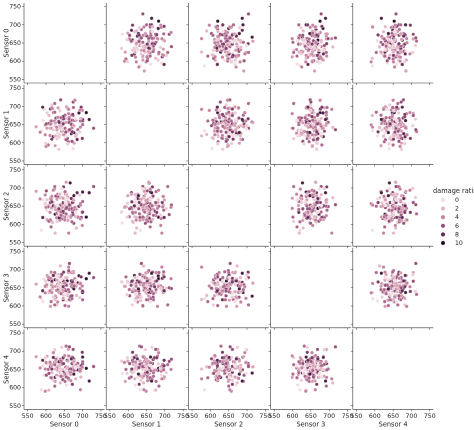 Image resolution: width=474 pixels, height=430 pixels. Describe the element at coordinates (15, 143) in the screenshot. I see `y-tick-label: 600` at that location.